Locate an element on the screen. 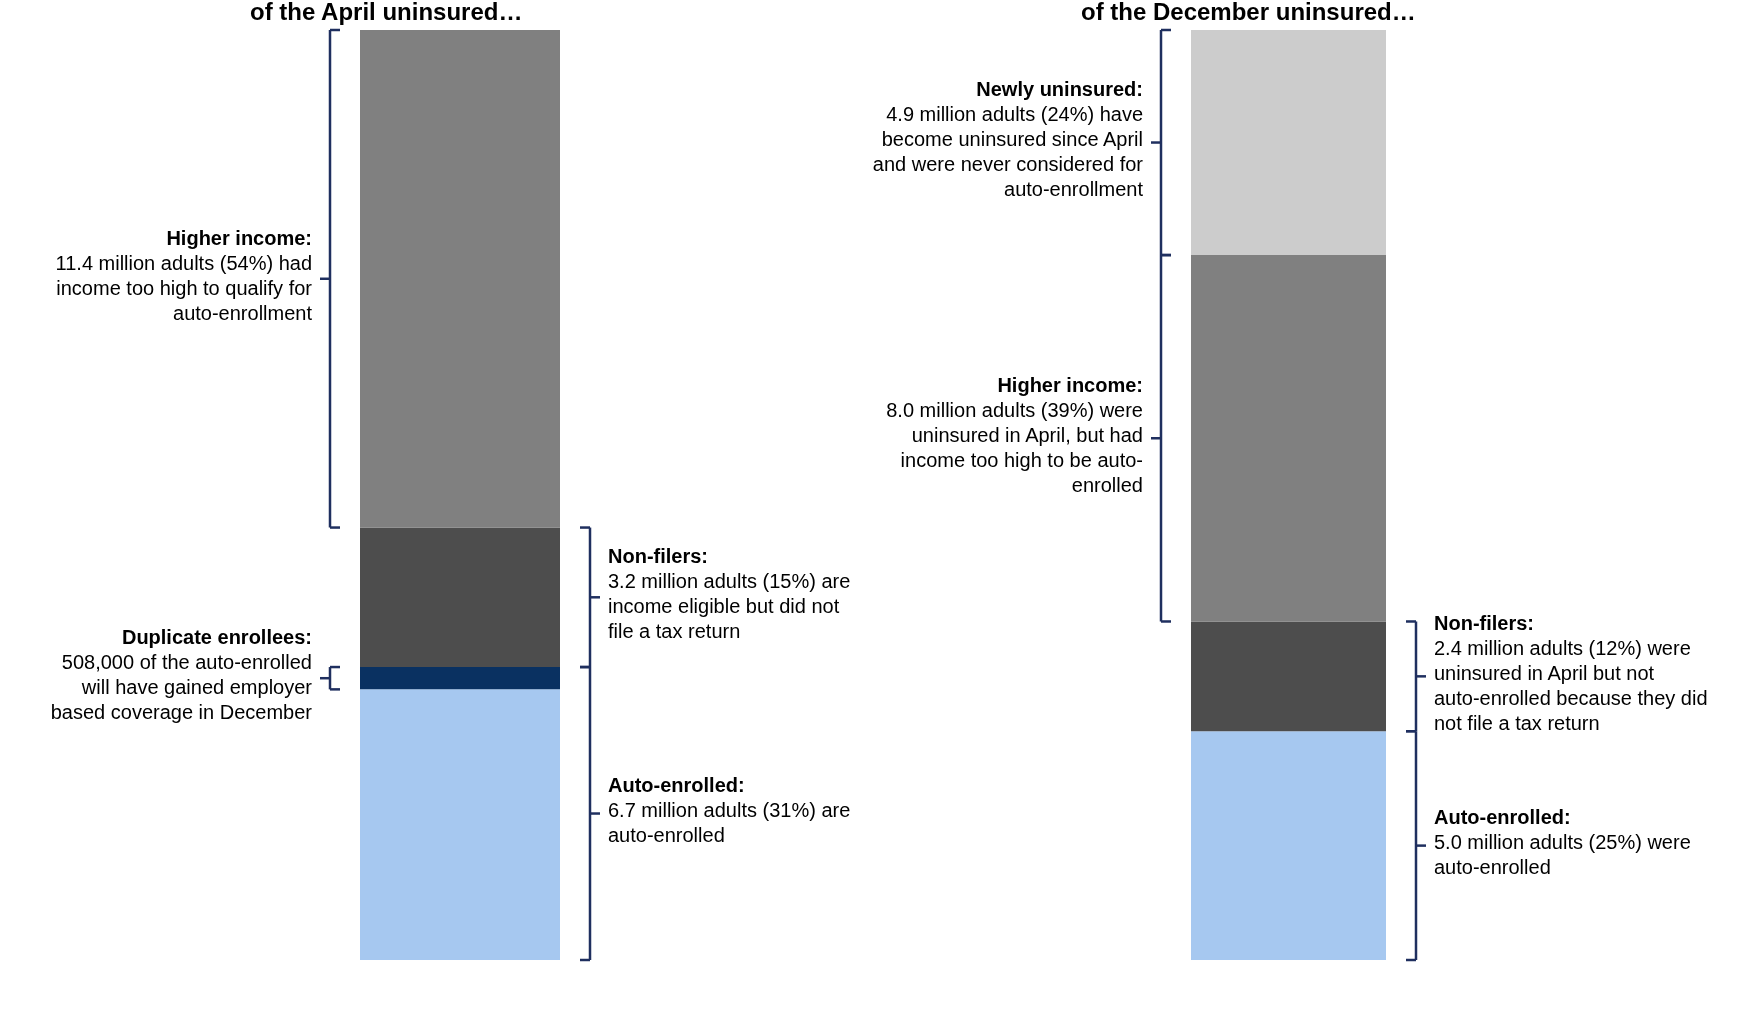 Image resolution: width=1744 pixels, height=1027 pixels. text: Auto-enrolled: 5.0 million adults (25%) were auto-enrolled is located at coordinates (1562, 842).